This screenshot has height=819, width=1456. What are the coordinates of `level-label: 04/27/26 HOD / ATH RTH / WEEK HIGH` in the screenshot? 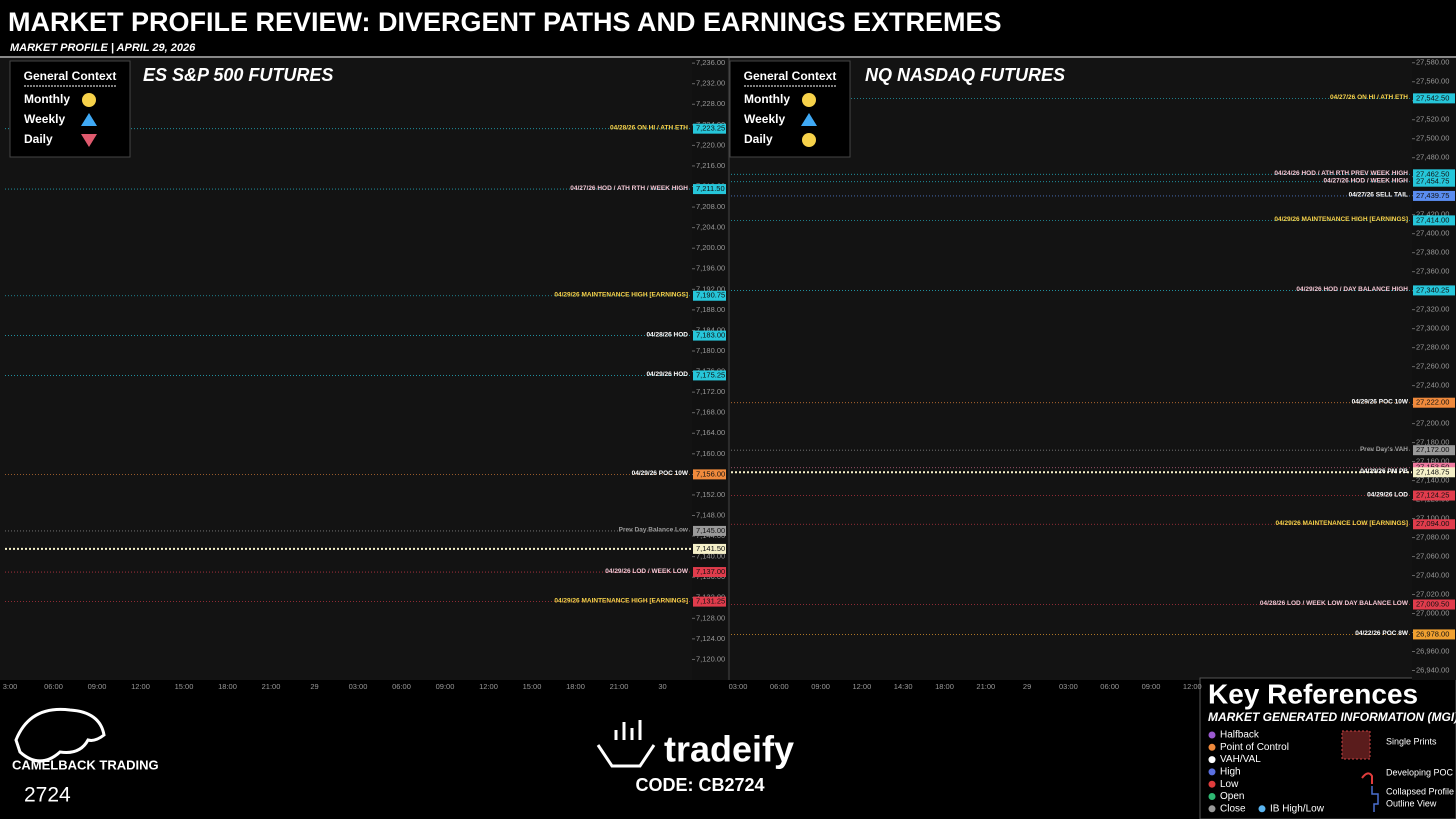 It's located at (629, 188).